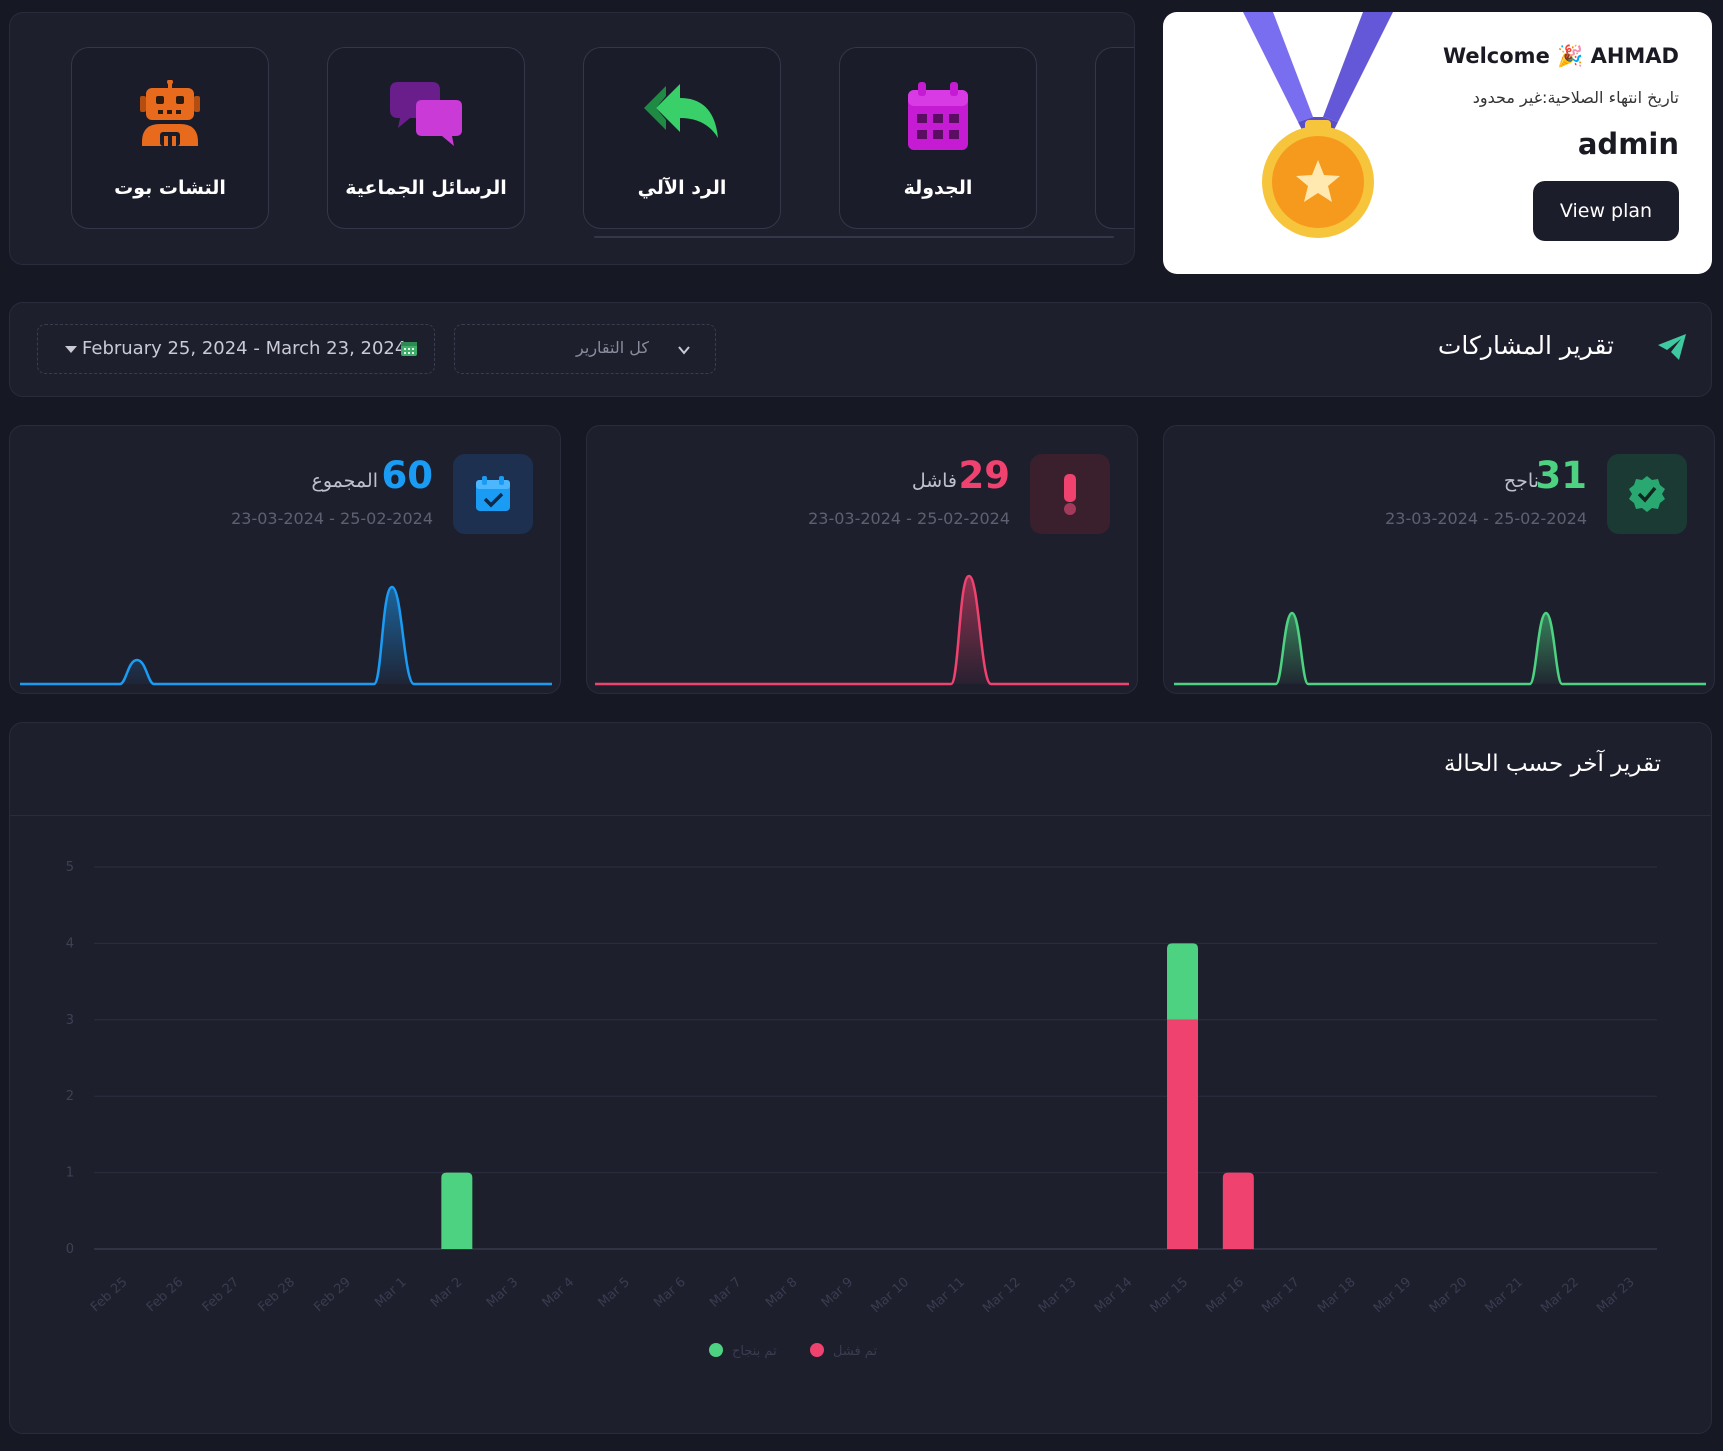  What do you see at coordinates (286, 635) in the screenshot?
I see `total-sparkline` at bounding box center [286, 635].